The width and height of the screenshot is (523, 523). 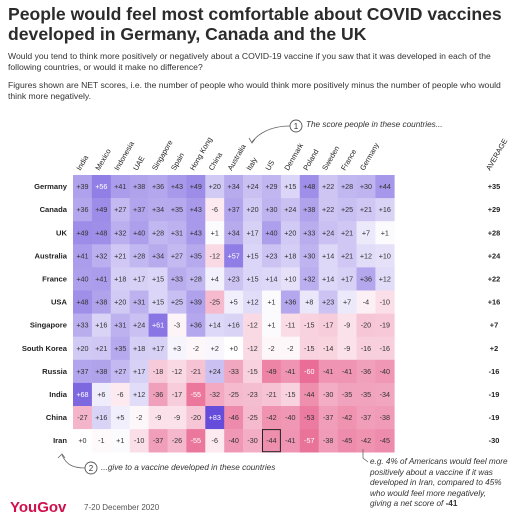 I want to click on cell-value: +4, so click(x=215, y=278).